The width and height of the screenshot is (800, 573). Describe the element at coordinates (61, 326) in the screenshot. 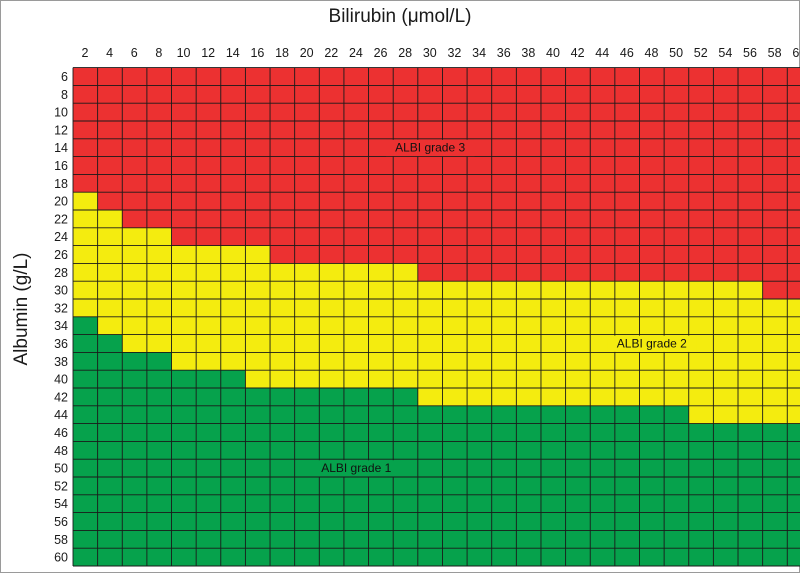

I see `y-tick-label: 34` at that location.